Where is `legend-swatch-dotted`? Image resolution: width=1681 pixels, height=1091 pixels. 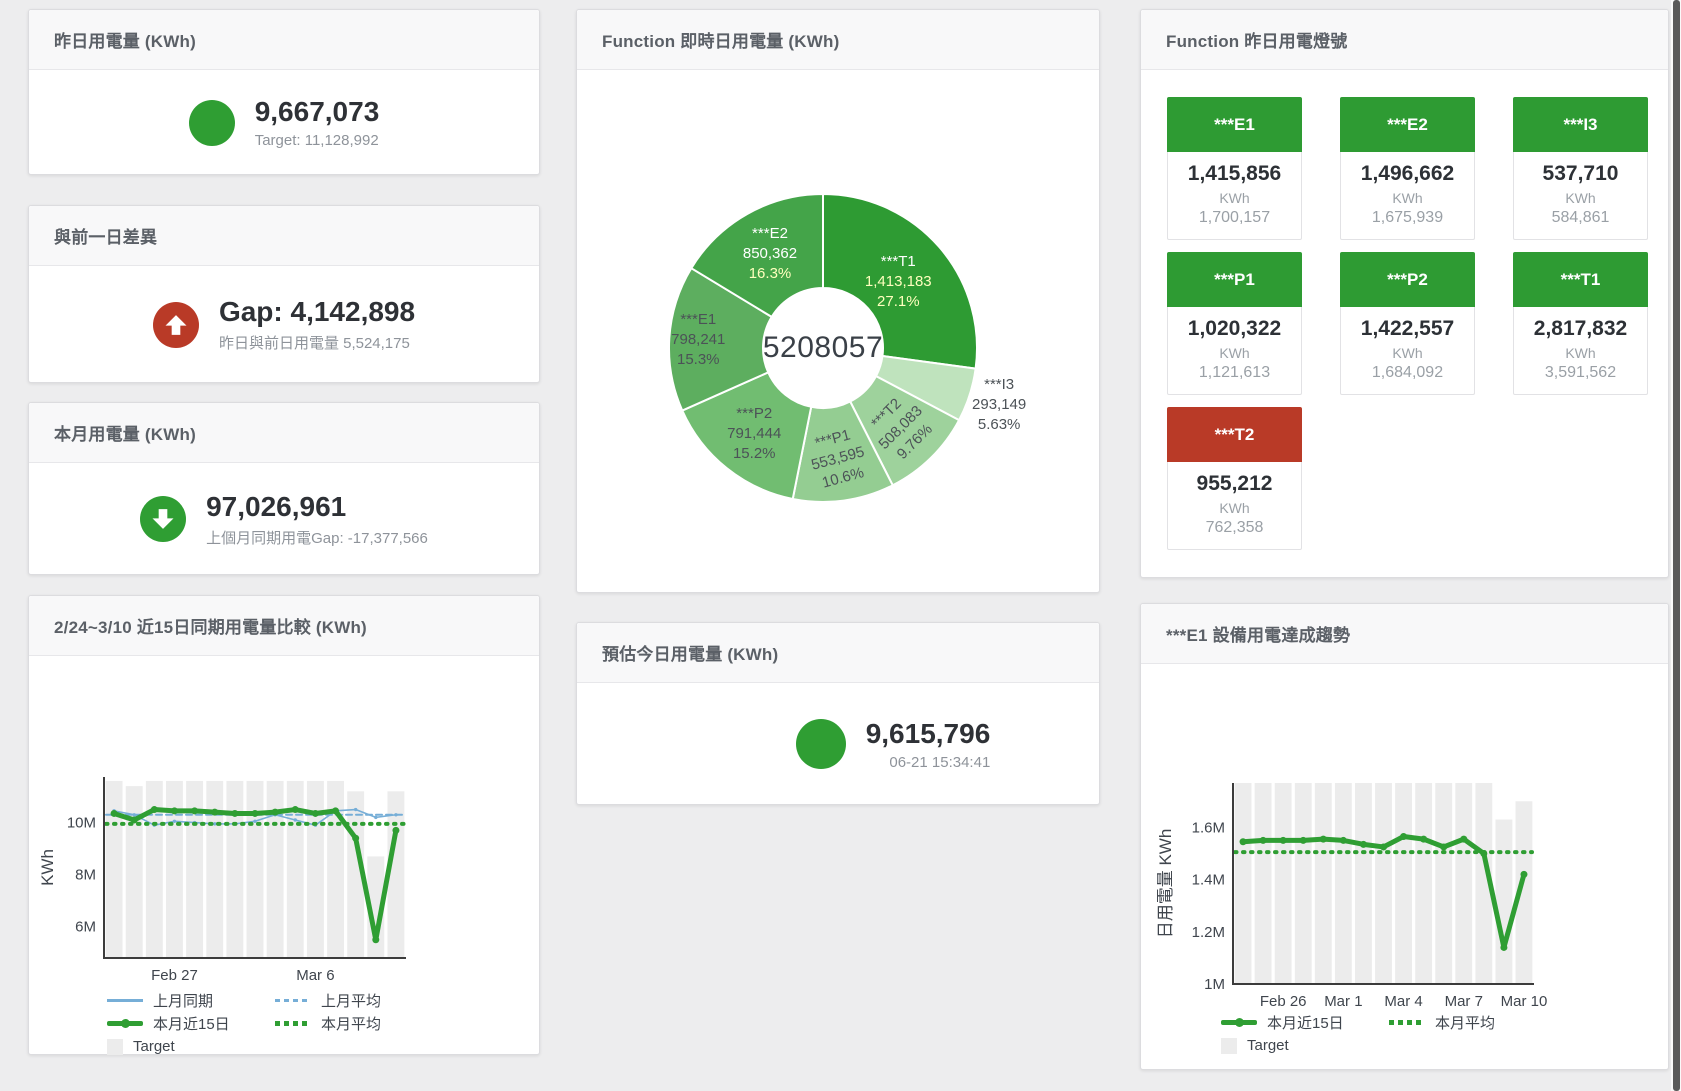 legend-swatch-dotted is located at coordinates (293, 1023).